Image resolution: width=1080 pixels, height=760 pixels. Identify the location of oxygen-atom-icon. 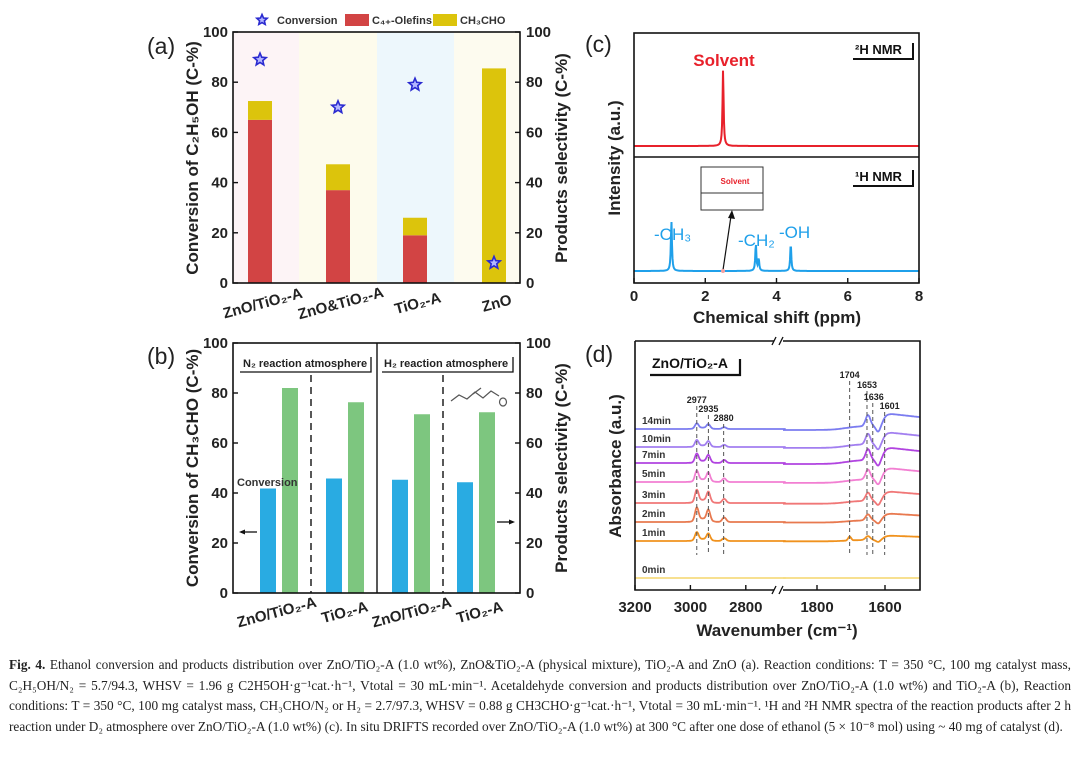
(503, 402).